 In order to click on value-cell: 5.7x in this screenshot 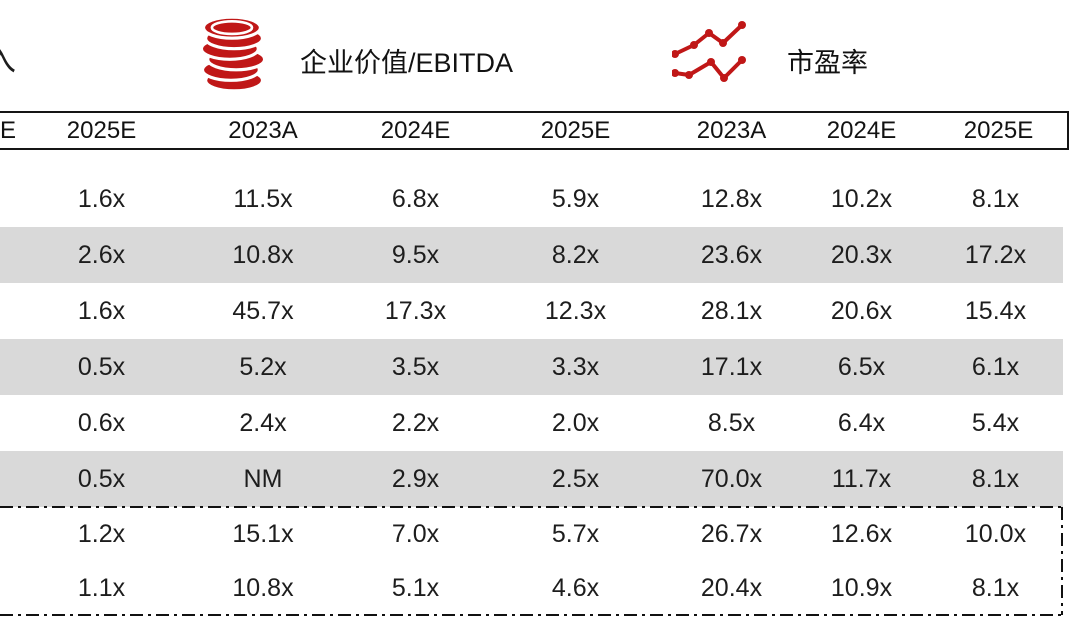, I will do `click(575, 534)`.